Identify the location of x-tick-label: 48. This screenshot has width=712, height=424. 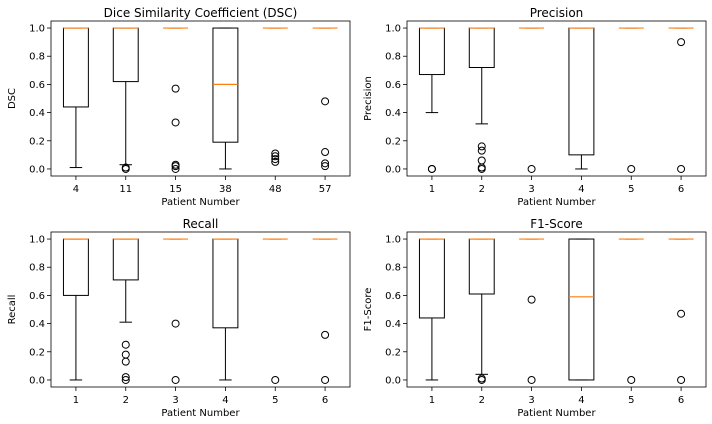
(275, 189).